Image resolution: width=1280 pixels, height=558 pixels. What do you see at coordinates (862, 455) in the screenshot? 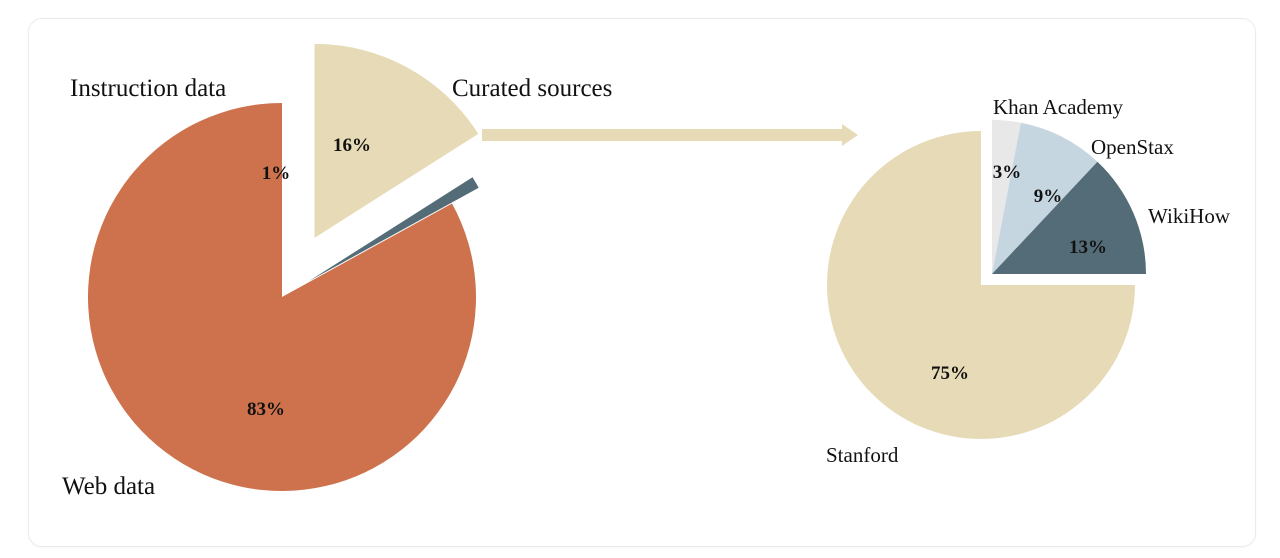
I see `stanford-label: Stanford` at bounding box center [862, 455].